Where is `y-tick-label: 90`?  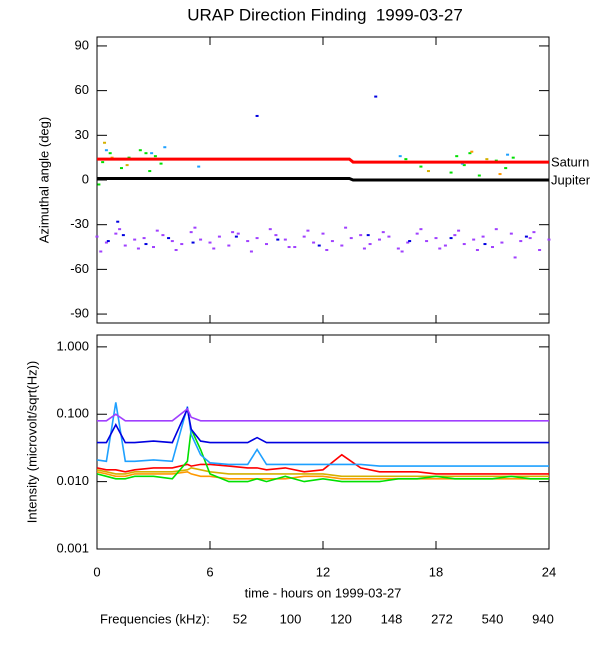 y-tick-label: 90 is located at coordinates (82, 44).